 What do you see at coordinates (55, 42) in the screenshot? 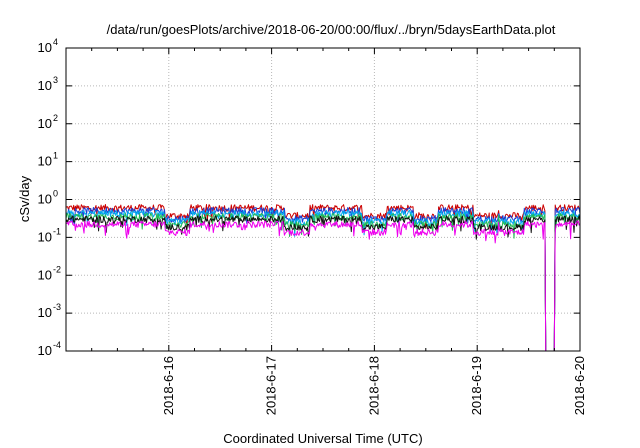
I see `y-tick-exponent: 4` at bounding box center [55, 42].